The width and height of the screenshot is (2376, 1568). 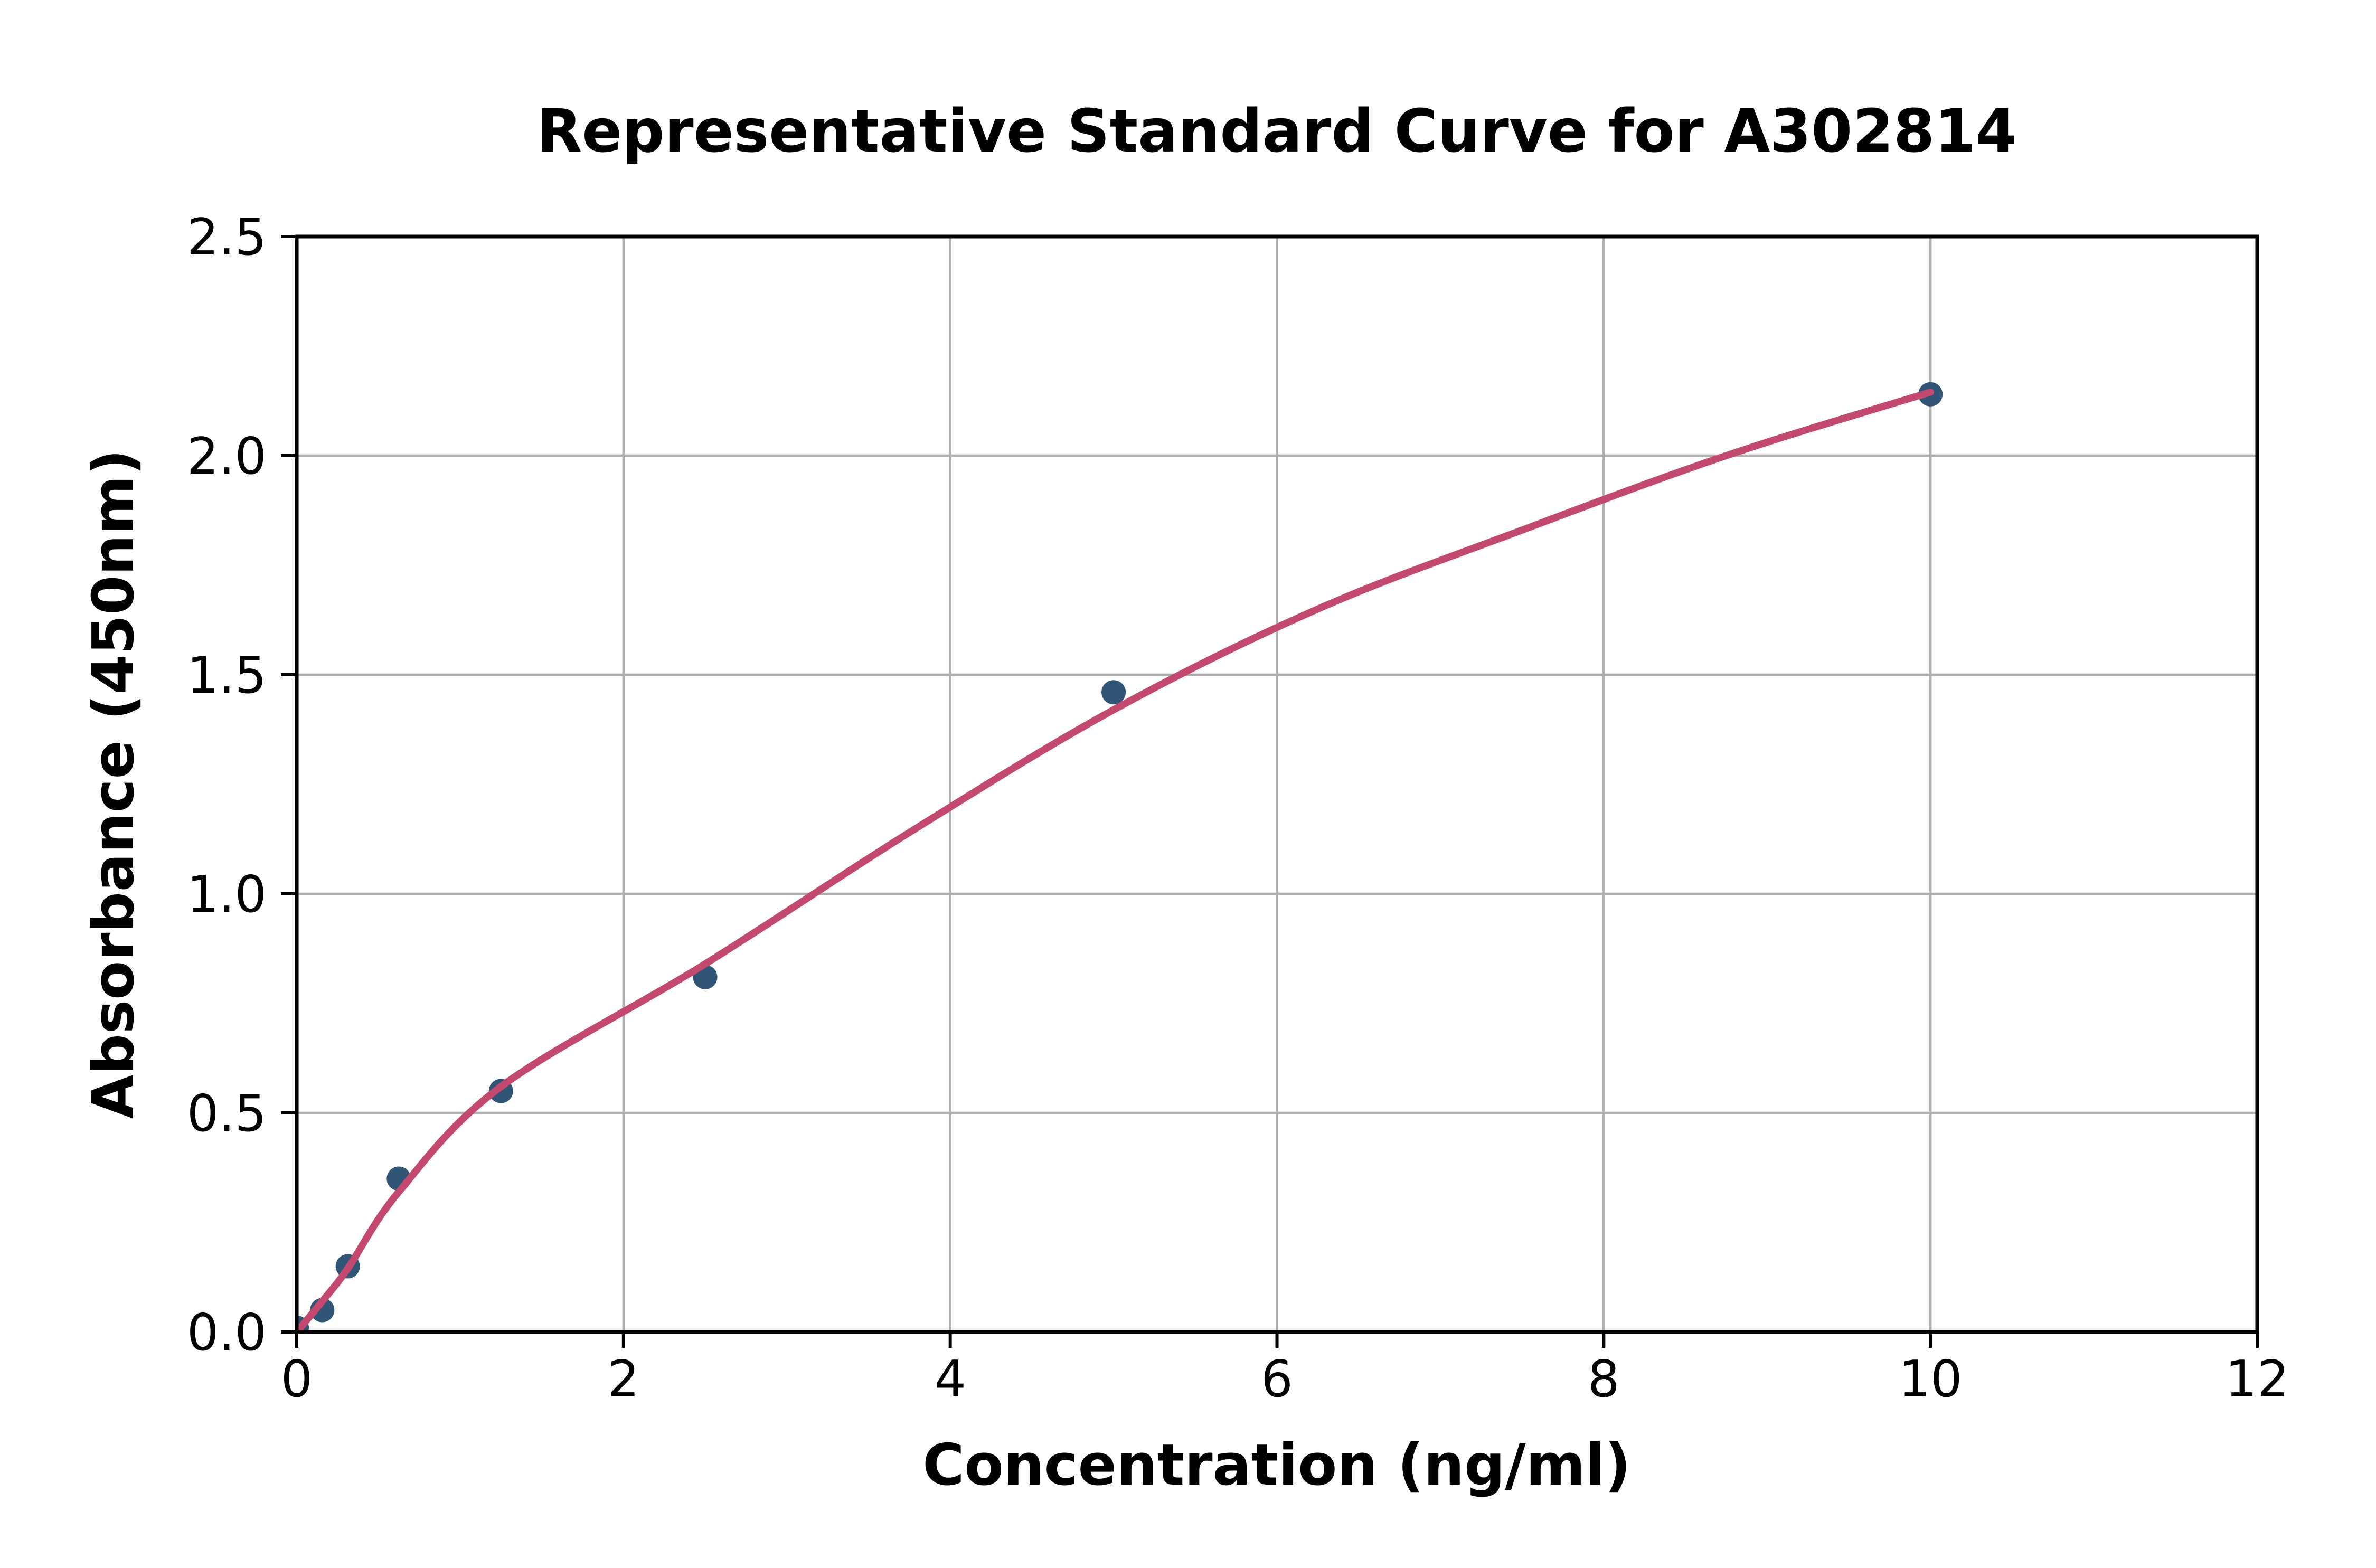 What do you see at coordinates (950, 1380) in the screenshot?
I see `x-tick-label: 4` at bounding box center [950, 1380].